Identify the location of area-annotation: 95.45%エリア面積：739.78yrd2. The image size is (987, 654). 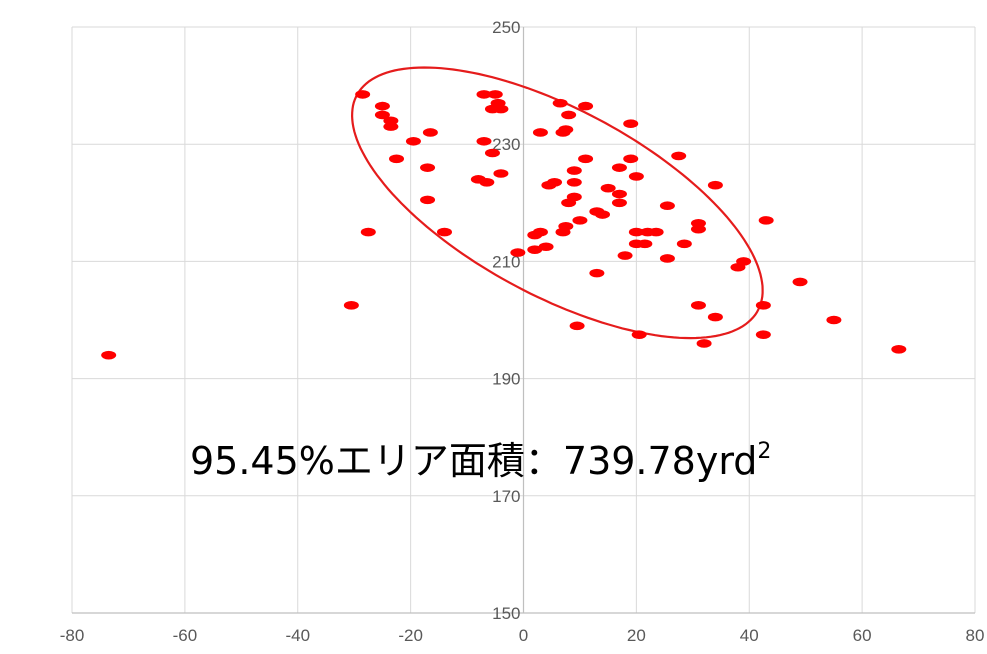
(480, 461).